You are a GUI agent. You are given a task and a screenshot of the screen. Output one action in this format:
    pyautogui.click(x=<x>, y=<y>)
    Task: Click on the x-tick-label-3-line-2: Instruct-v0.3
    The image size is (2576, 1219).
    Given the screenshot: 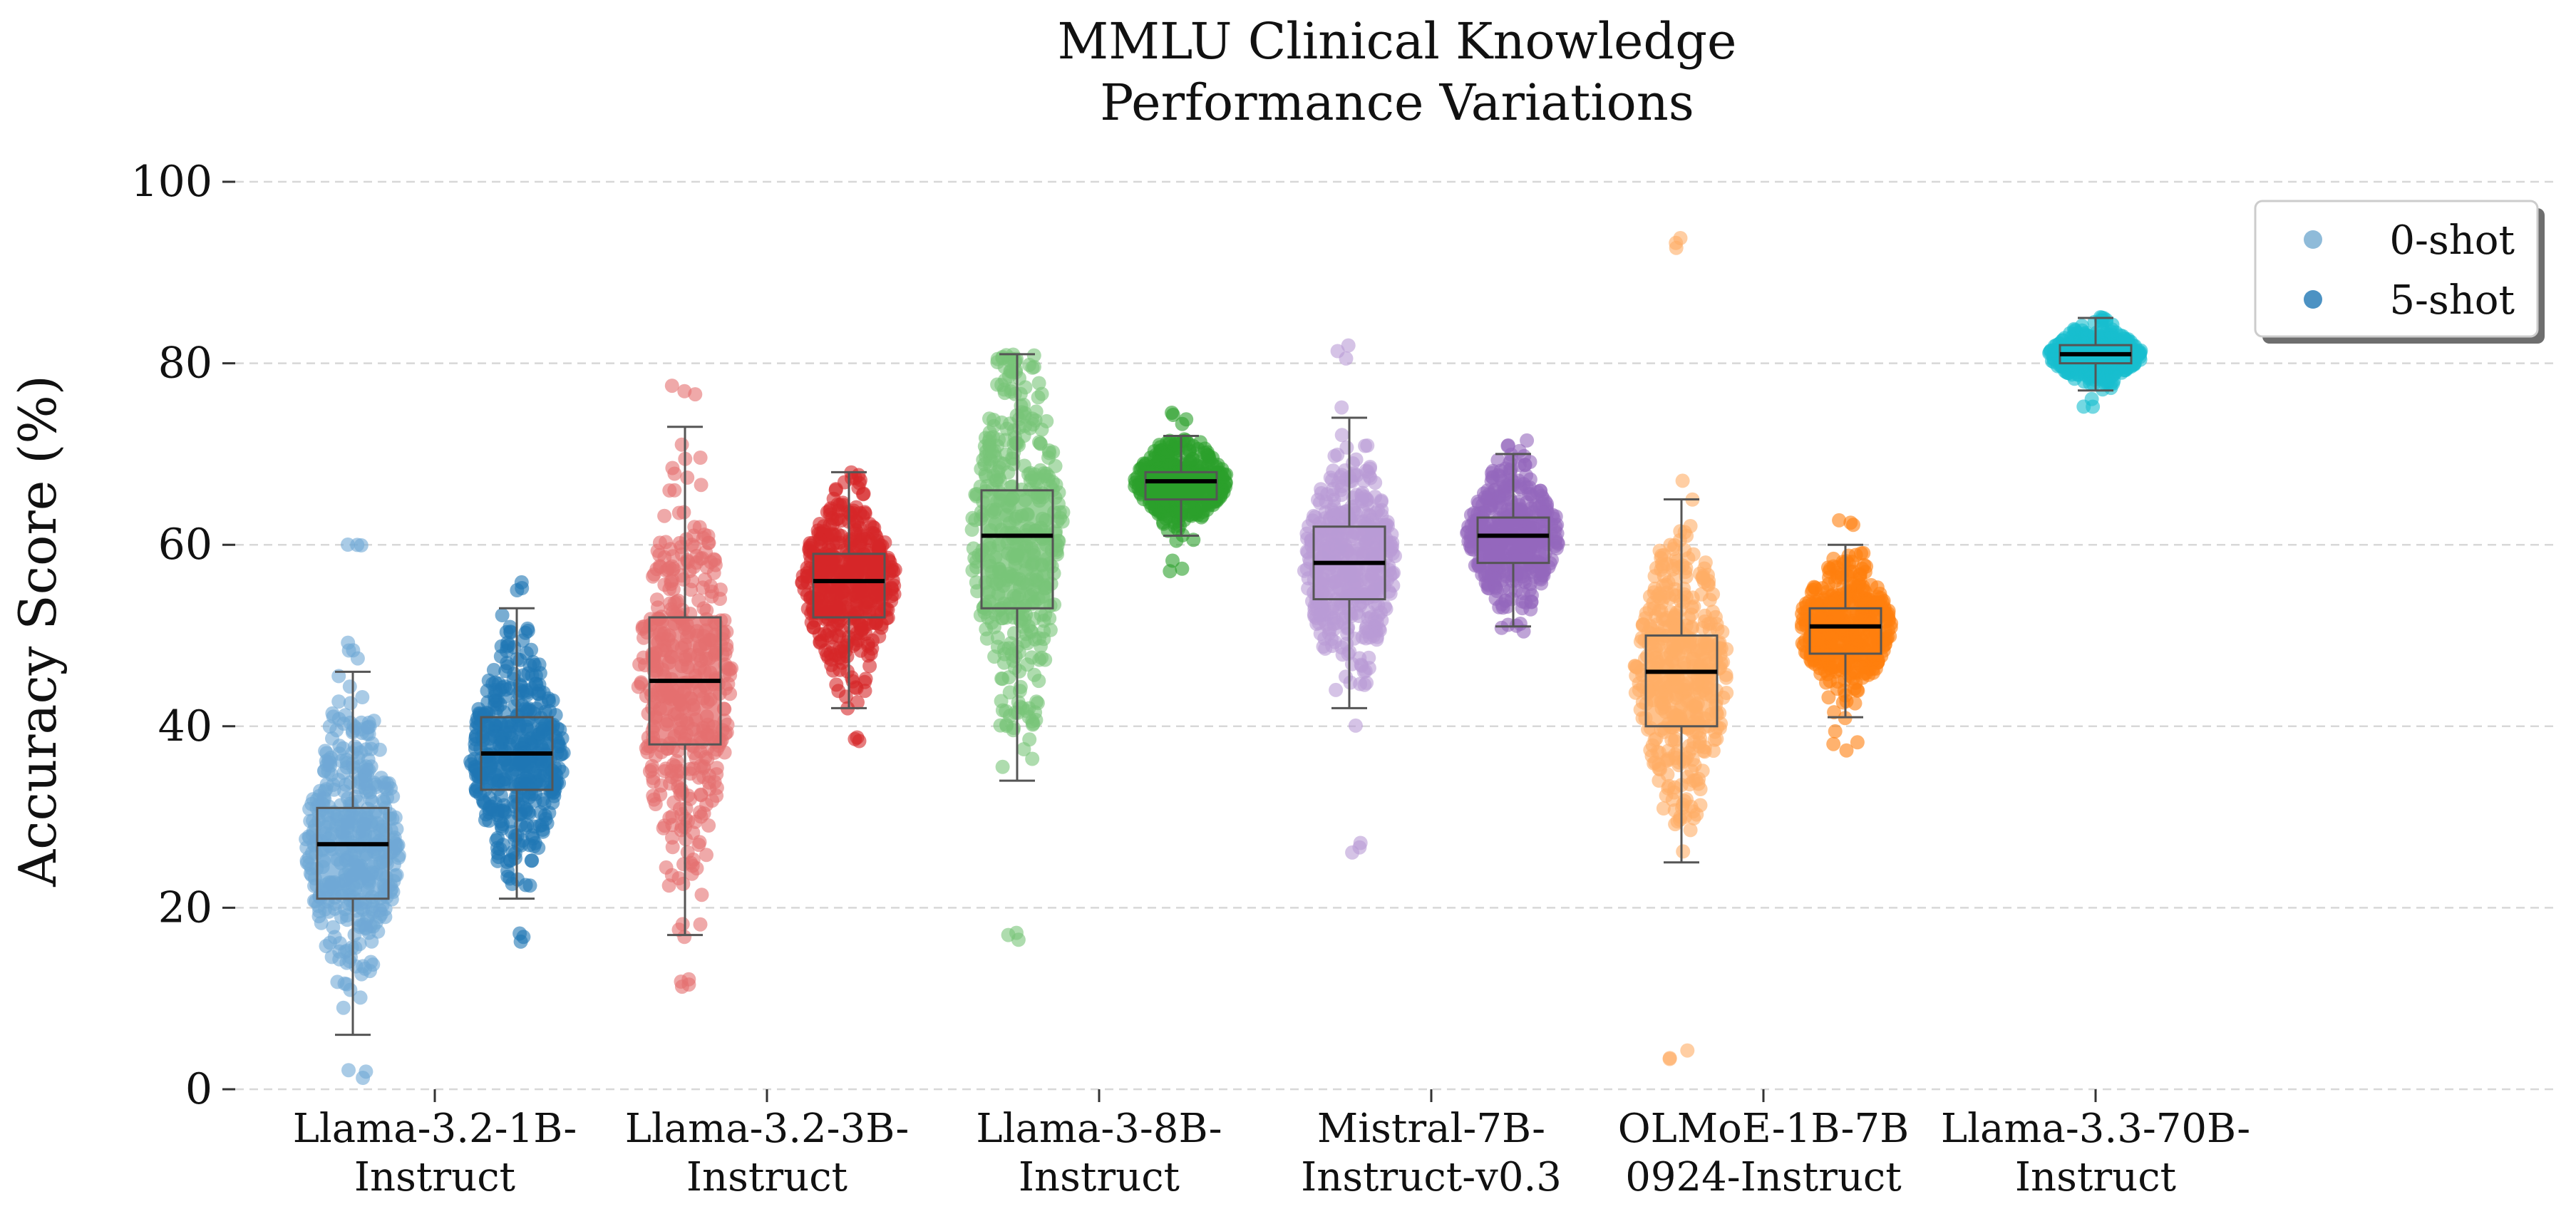 What is the action you would take?
    pyautogui.click(x=1431, y=1177)
    